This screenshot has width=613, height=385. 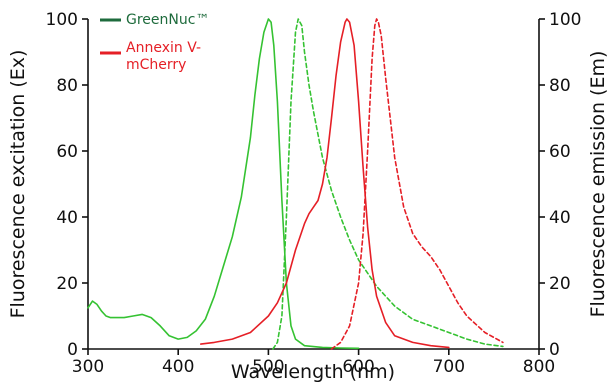 What do you see at coordinates (560, 284) in the screenshot?
I see `y-right-tick-label-20: 20` at bounding box center [560, 284].